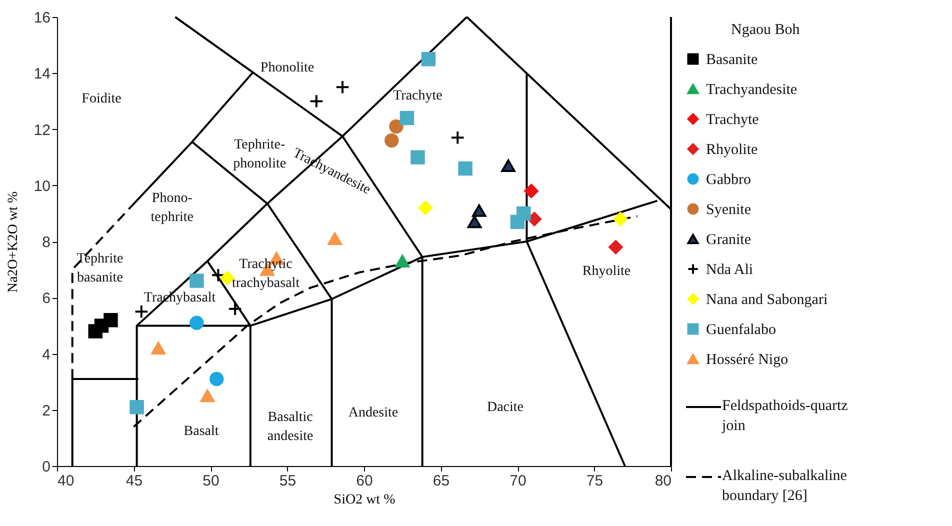  What do you see at coordinates (46, 467) in the screenshot?
I see `y-tick-label: 0` at bounding box center [46, 467].